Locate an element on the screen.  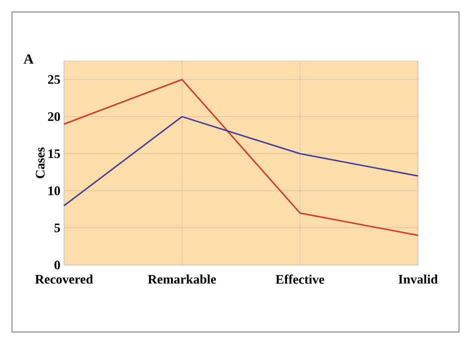
y-tick-label: 10 is located at coordinates (54, 191).